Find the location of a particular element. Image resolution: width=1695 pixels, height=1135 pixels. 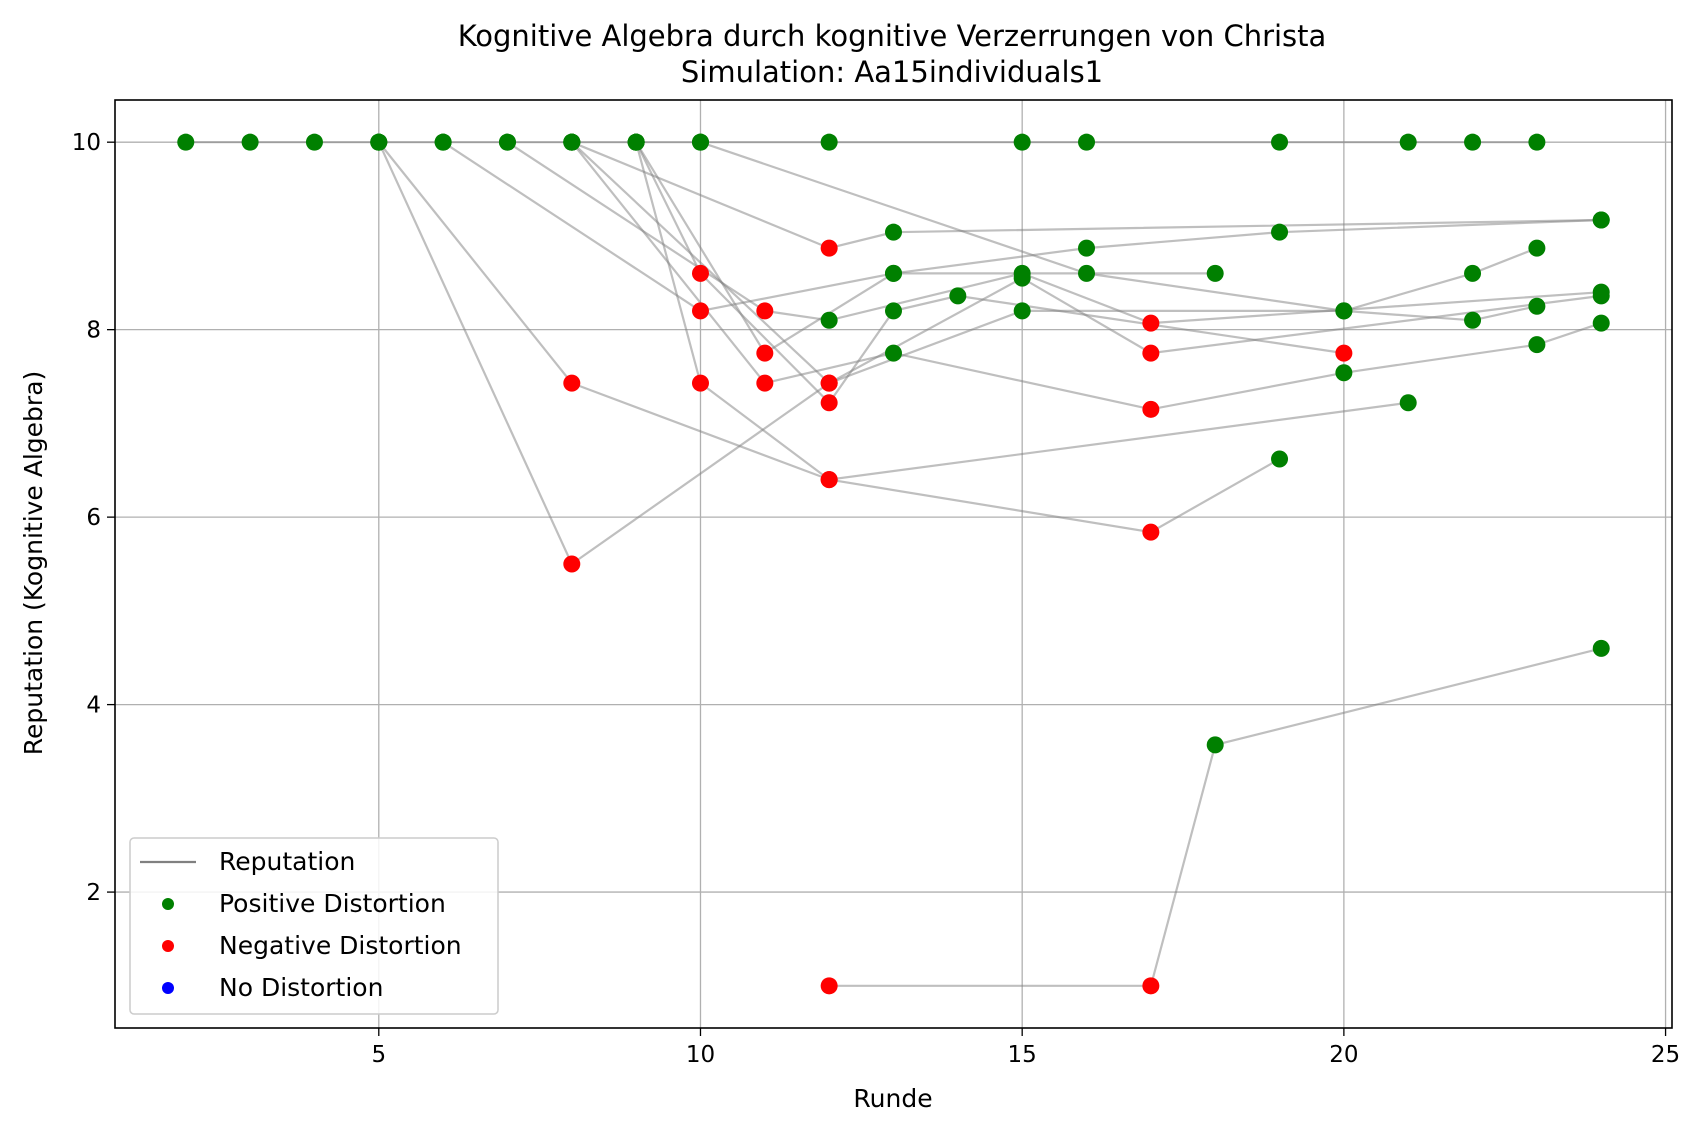

legend-label-negative: Negative Distortion is located at coordinates (340, 945).